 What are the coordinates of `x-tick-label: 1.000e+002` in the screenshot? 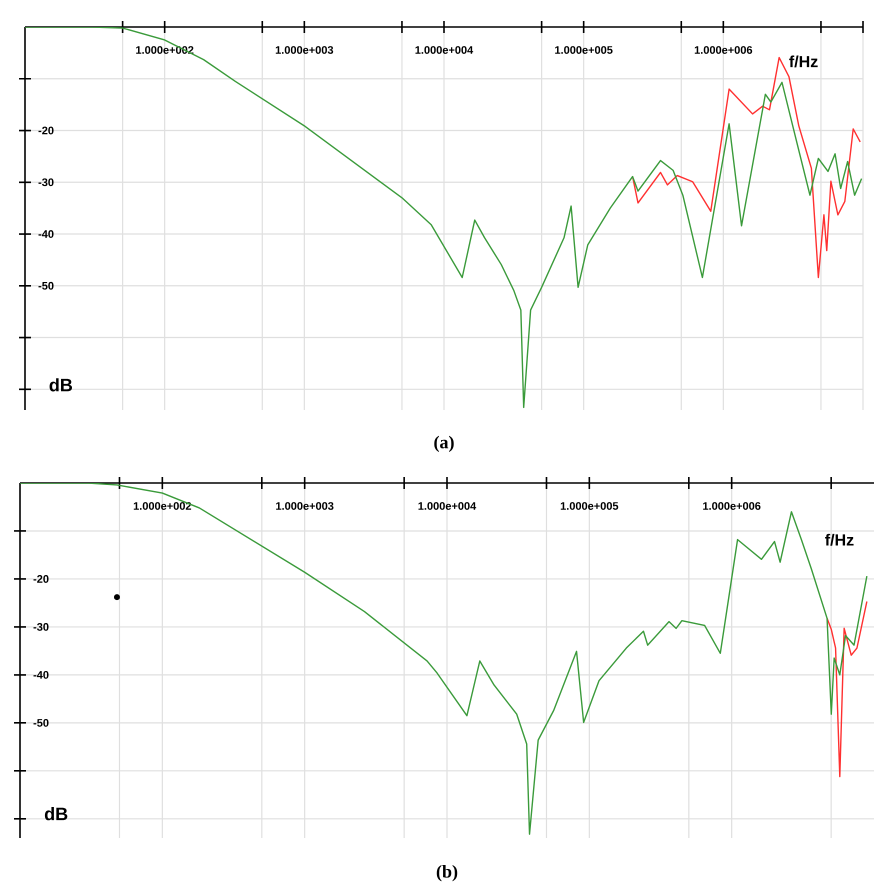 It's located at (163, 506).